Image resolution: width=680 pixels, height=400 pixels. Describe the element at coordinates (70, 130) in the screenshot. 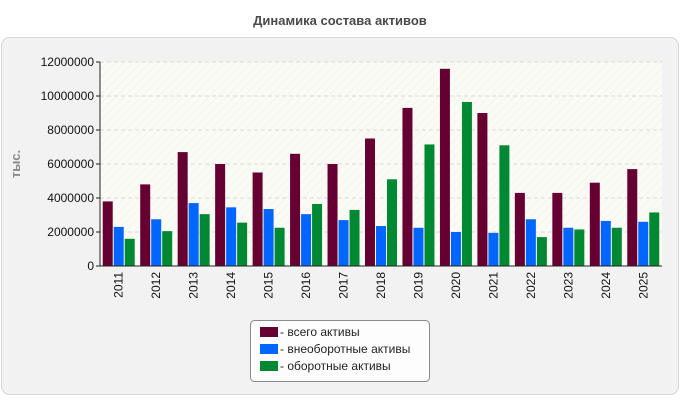

I see `y-tick-label: 8000000` at that location.